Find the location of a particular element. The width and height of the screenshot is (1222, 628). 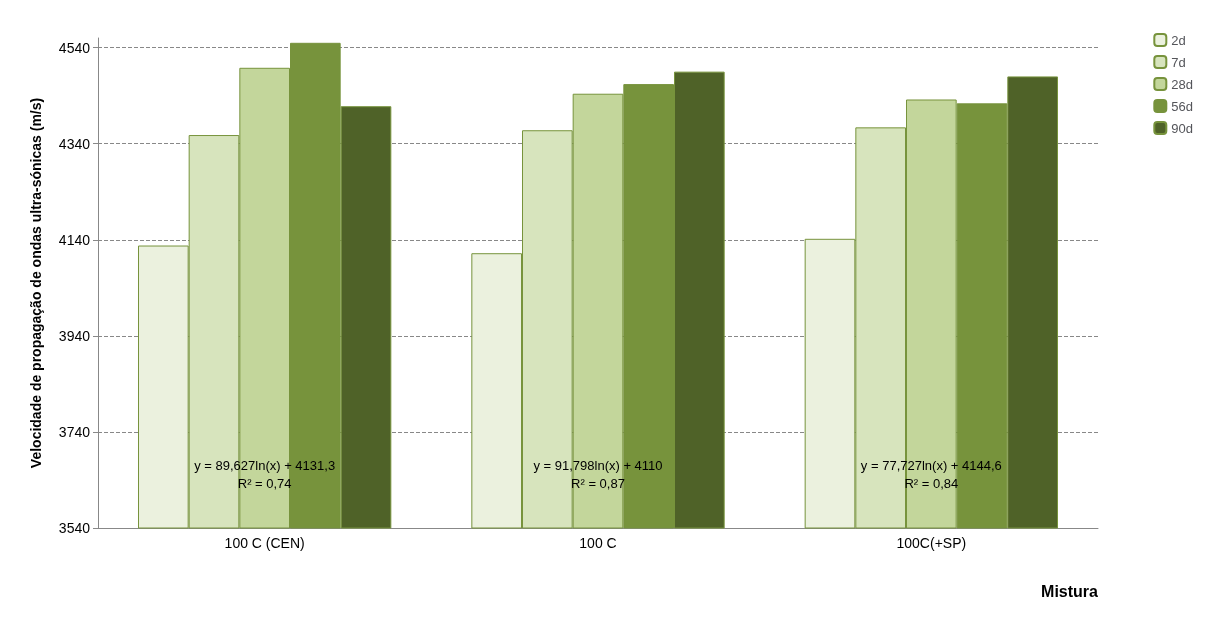

legend-label: 7d is located at coordinates (1178, 62).